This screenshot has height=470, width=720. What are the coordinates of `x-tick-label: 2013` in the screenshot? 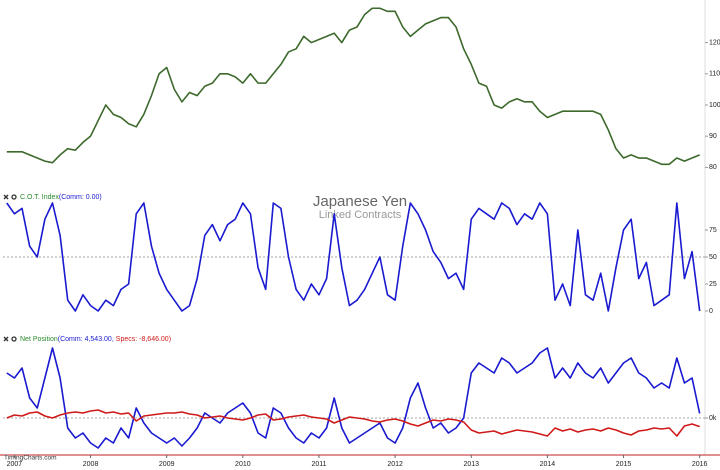 It's located at (471, 464).